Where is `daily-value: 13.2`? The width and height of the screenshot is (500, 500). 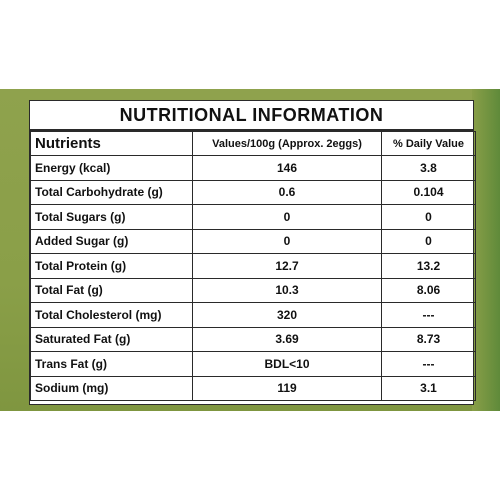 daily-value: 13.2 is located at coordinates (428, 266).